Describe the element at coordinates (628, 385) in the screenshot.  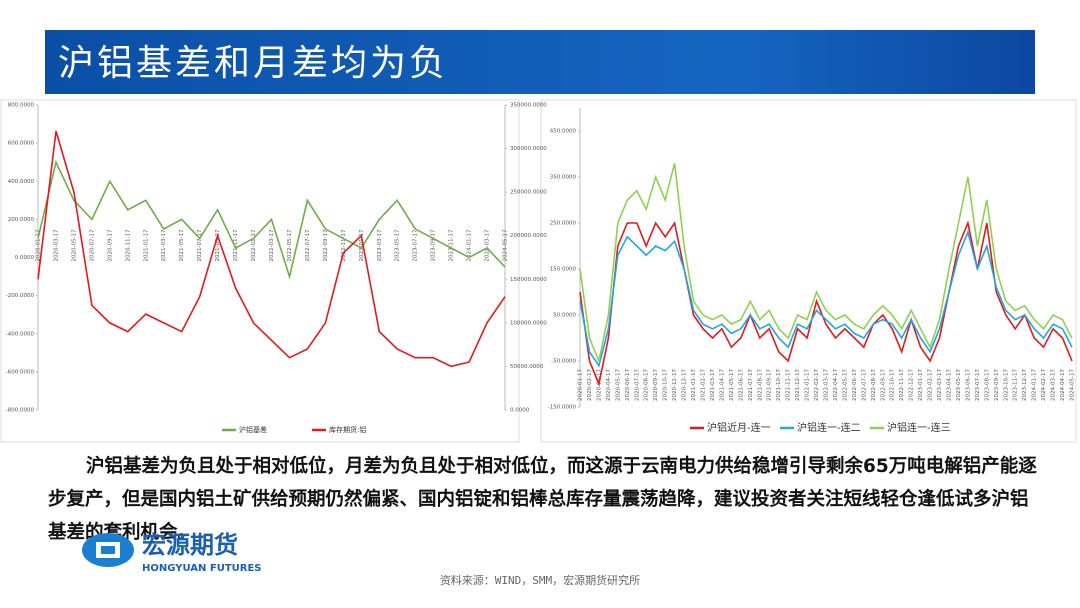
I see `x-tick-label: 2020-06-17` at that location.